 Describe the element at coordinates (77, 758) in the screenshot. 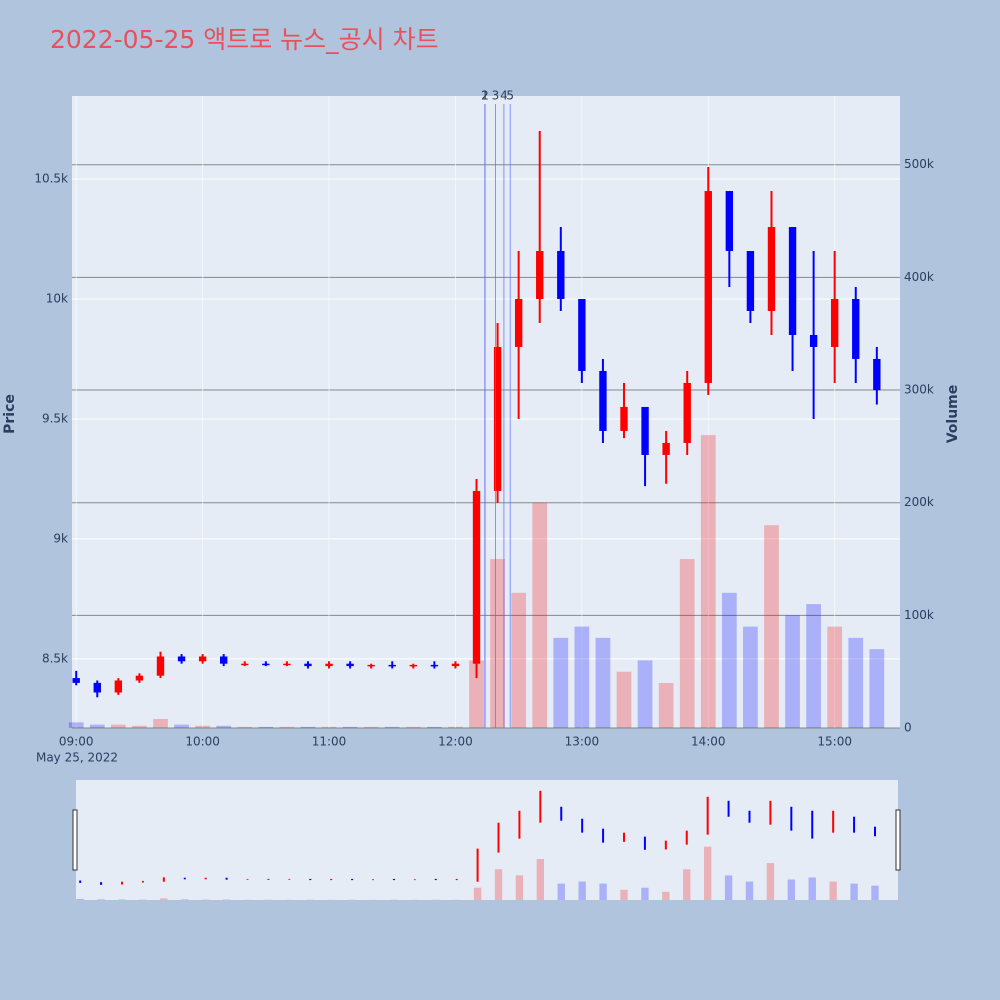

I see `x-date-label: May 25, 2022` at that location.